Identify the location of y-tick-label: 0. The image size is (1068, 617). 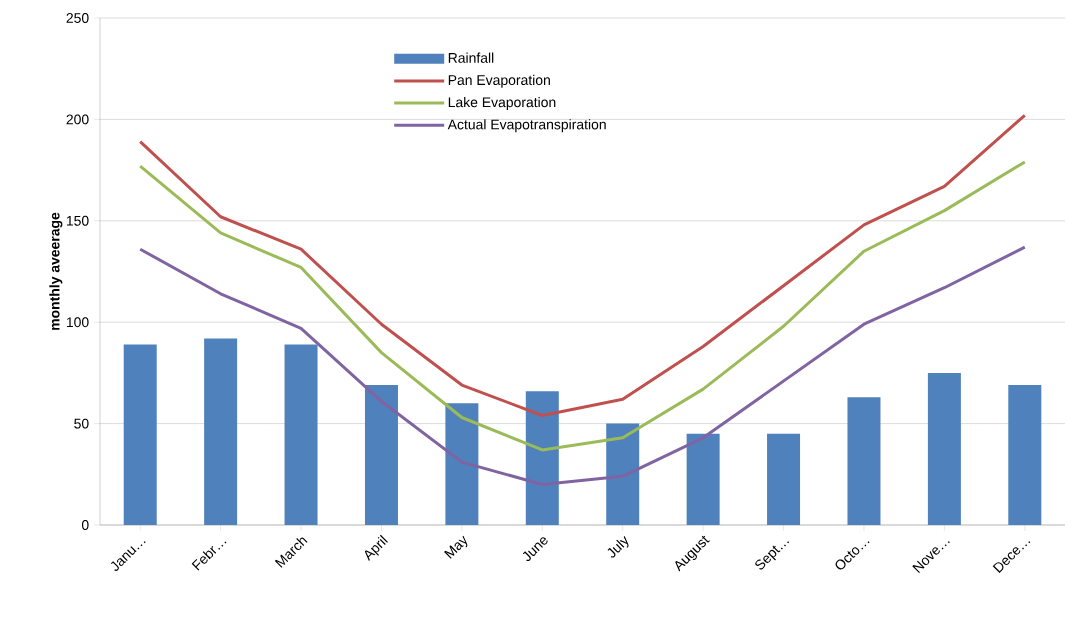
(85, 525).